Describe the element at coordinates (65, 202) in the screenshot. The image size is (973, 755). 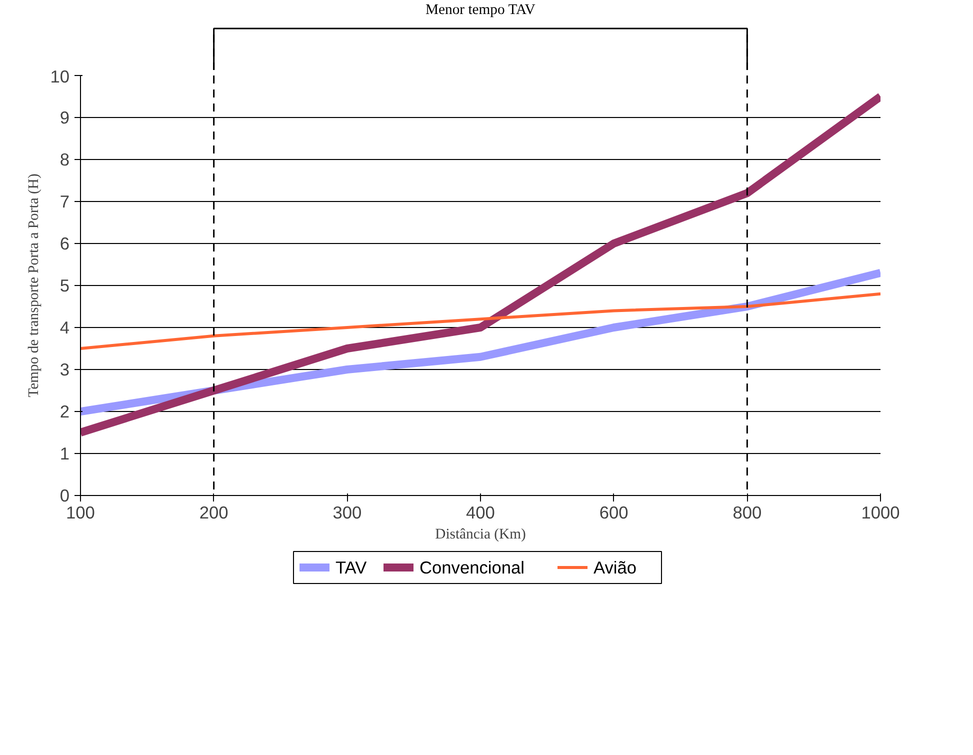
I see `y-tick-label: 7` at that location.